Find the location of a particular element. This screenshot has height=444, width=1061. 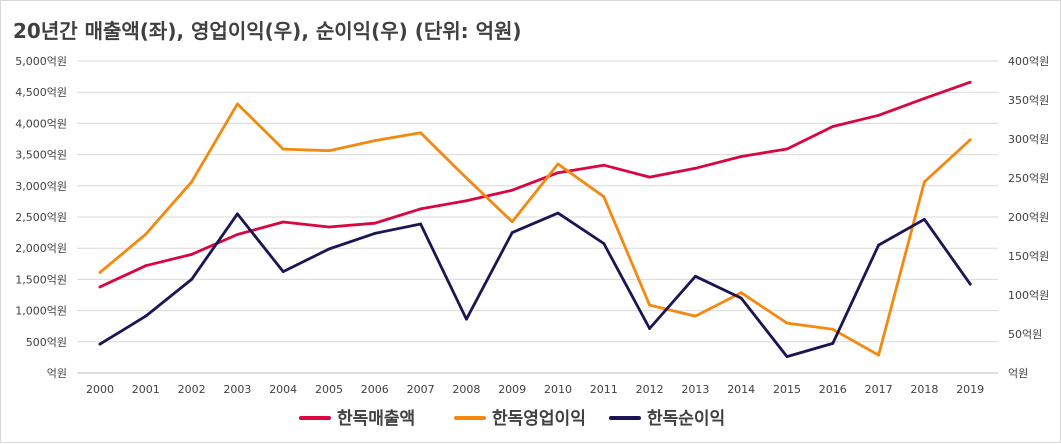

left-tick-label: 3,000억원 is located at coordinates (41, 186).